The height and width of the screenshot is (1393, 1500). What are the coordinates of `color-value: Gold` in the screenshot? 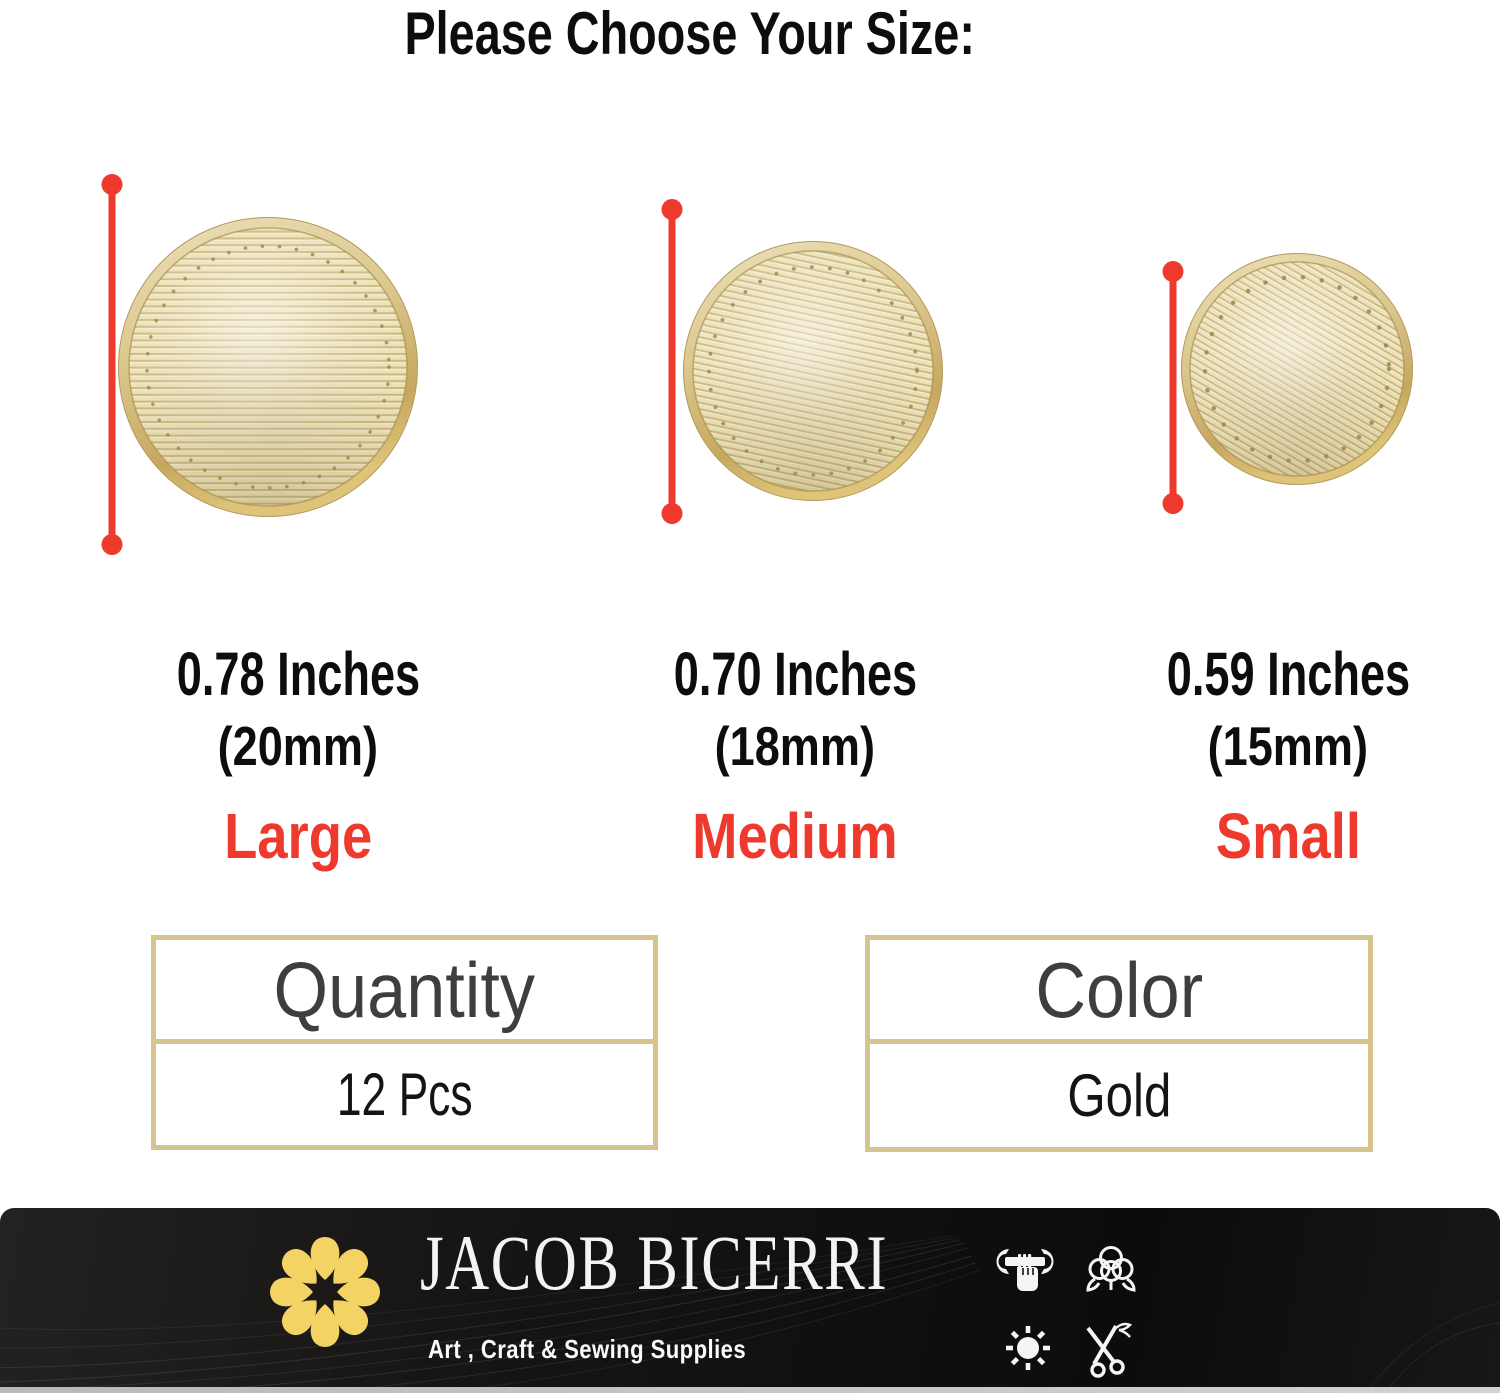 It's located at (1119, 1095).